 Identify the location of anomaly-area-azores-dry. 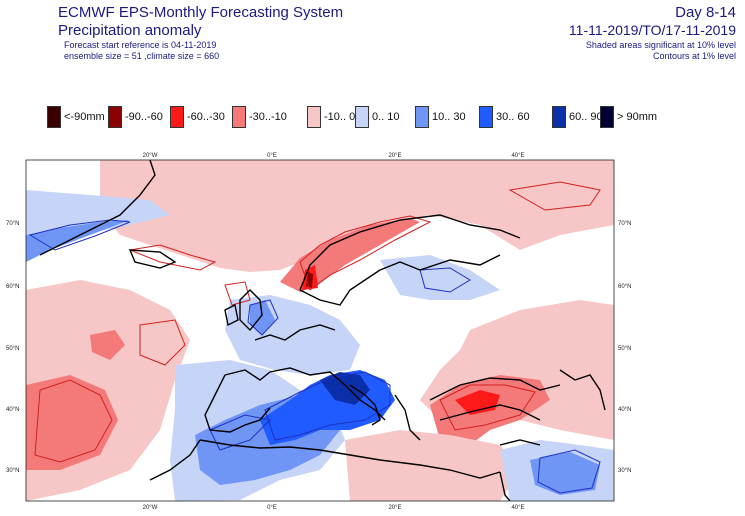
(72, 422).